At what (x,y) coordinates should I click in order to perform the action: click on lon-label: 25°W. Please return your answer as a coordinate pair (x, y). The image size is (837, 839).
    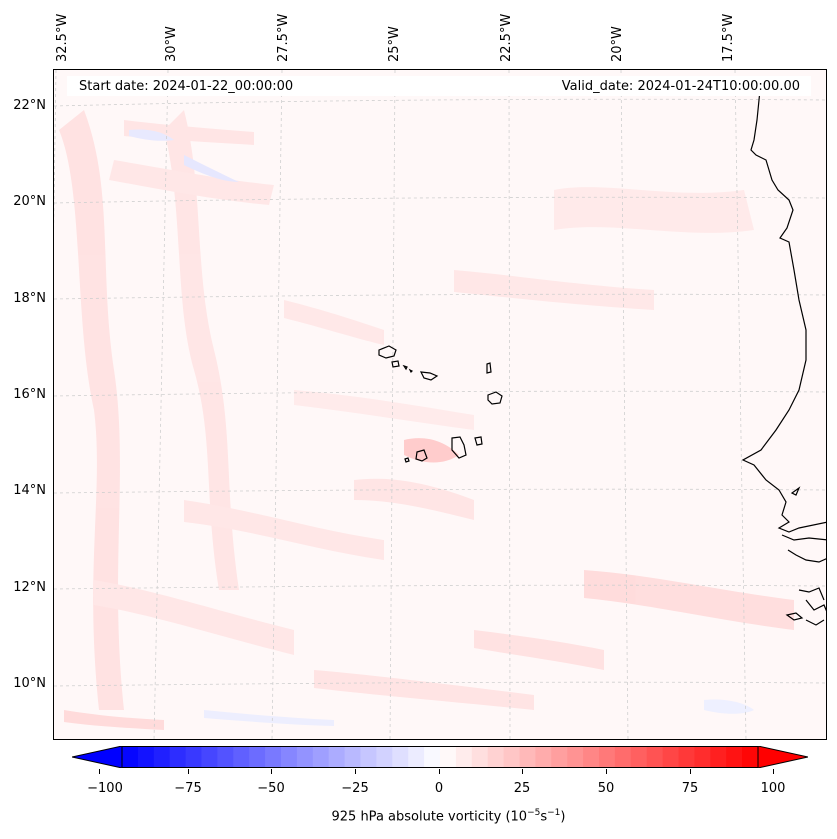
    Looking at the image, I should click on (394, 44).